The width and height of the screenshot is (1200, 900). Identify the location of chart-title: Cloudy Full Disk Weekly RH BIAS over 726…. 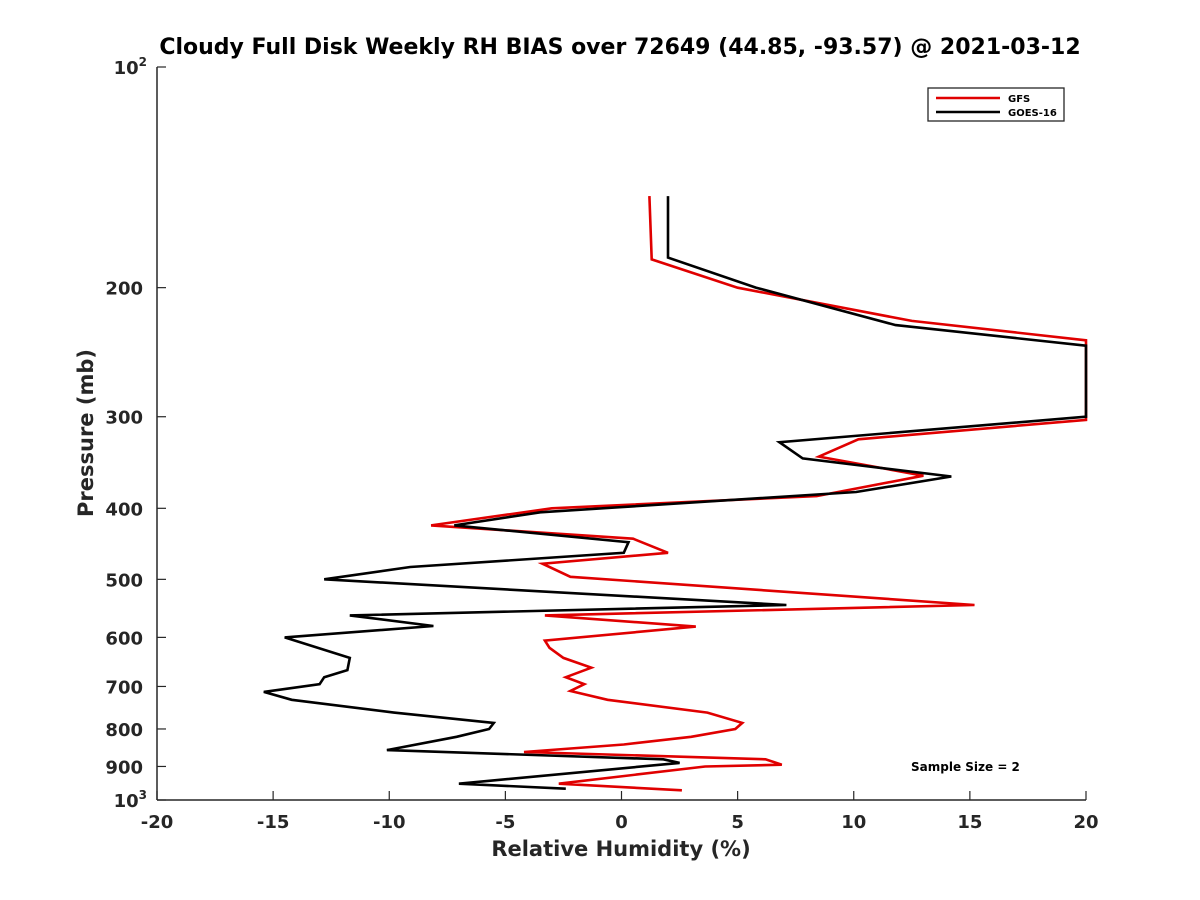
(619, 47).